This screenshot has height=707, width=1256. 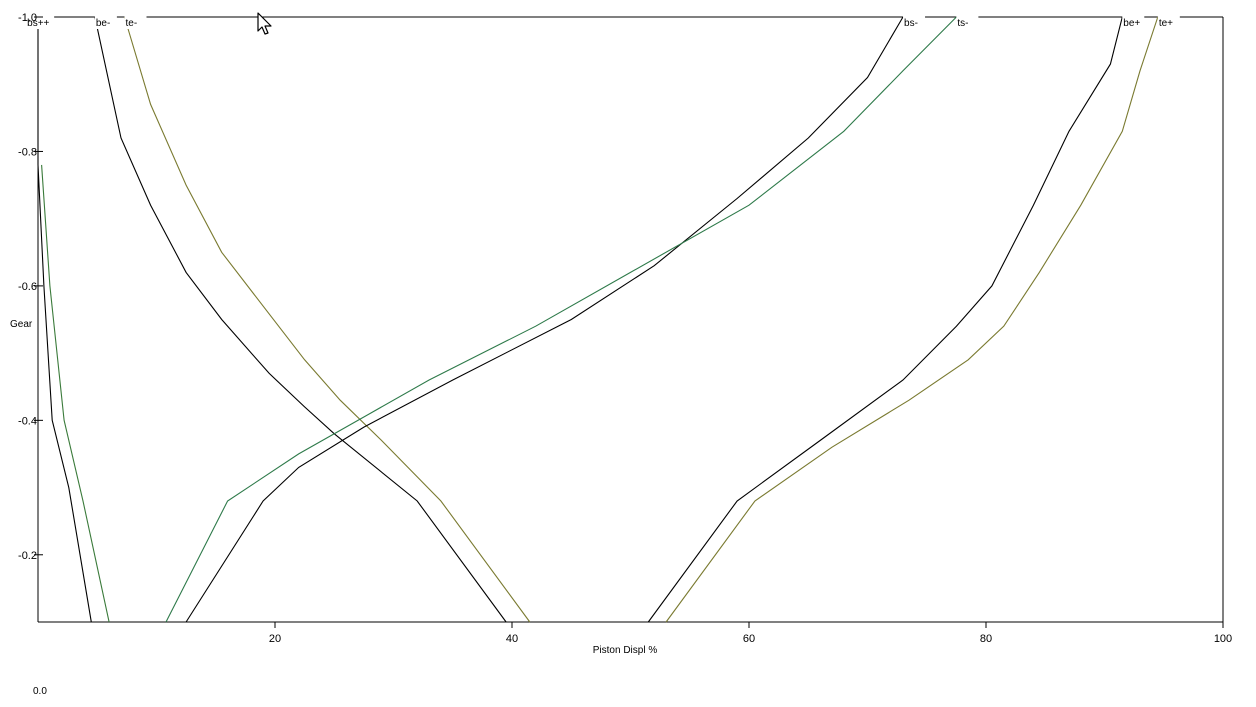 What do you see at coordinates (27, 152) in the screenshot?
I see `y-tick-label: -0.8` at bounding box center [27, 152].